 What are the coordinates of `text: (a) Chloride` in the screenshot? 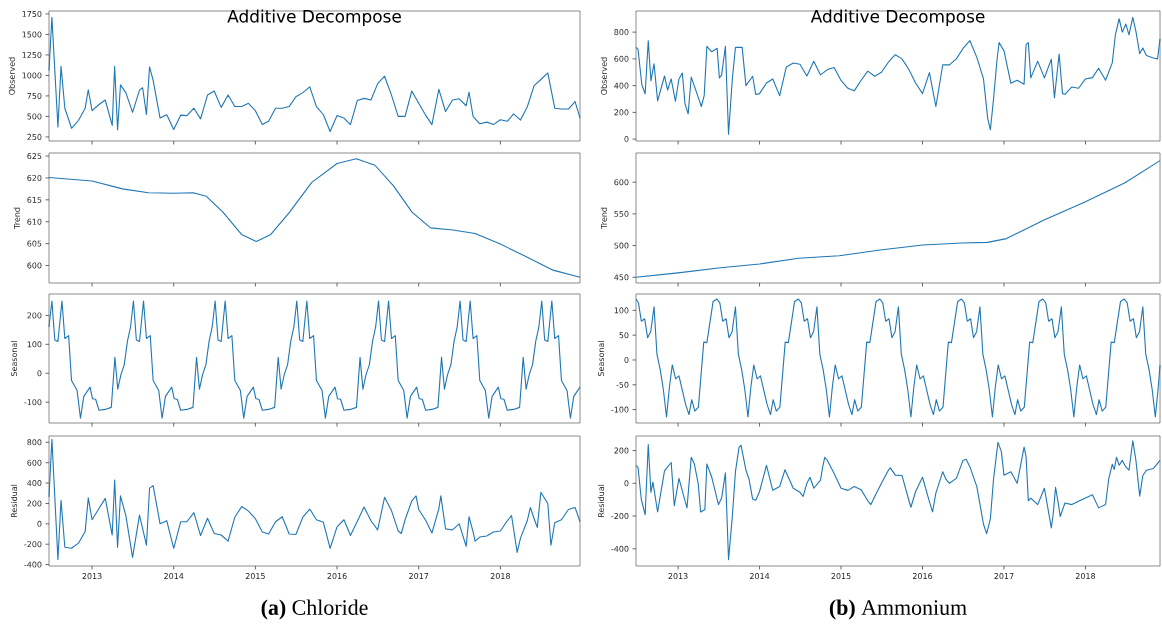 It's located at (314, 609).